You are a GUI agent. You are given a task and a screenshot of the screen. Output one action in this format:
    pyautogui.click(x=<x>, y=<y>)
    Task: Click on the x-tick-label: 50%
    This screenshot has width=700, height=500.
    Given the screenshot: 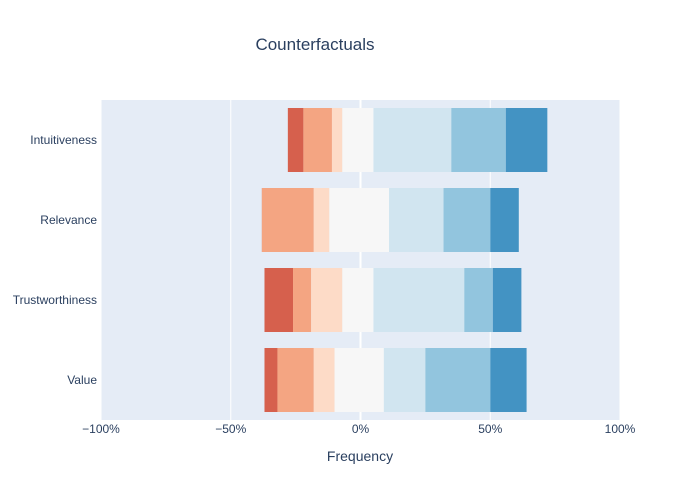 What is the action you would take?
    pyautogui.click(x=490, y=429)
    